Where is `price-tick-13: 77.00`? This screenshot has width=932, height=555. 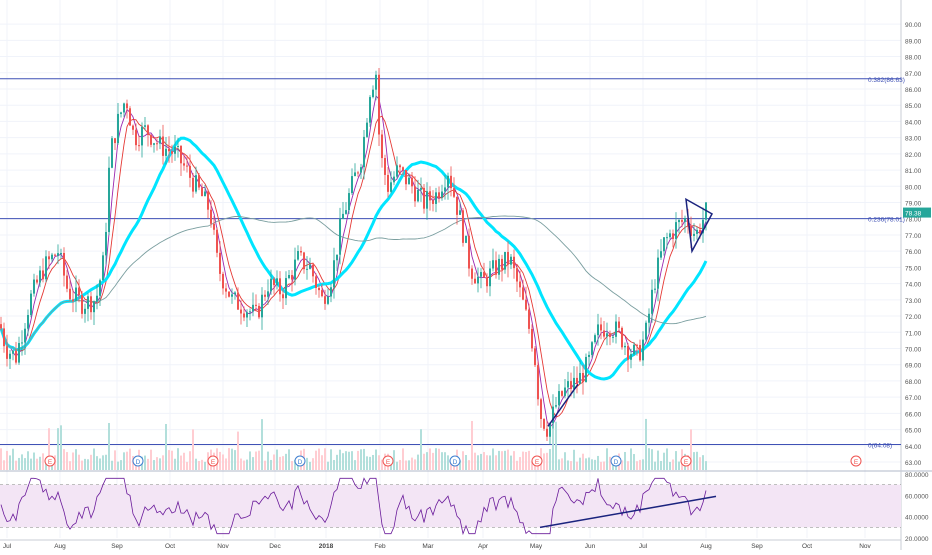 price-tick-13: 77.00 is located at coordinates (913, 236).